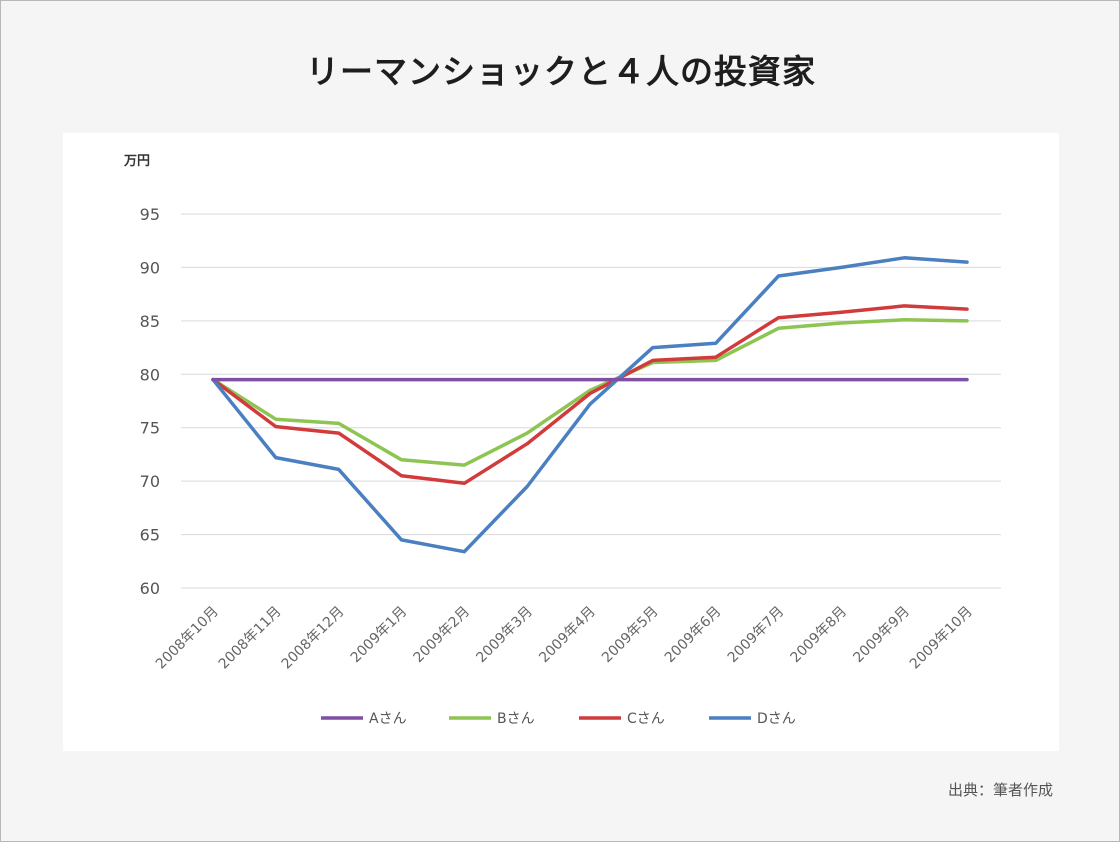  I want to click on x-tick-label: 2009年7月, so click(756, 635).